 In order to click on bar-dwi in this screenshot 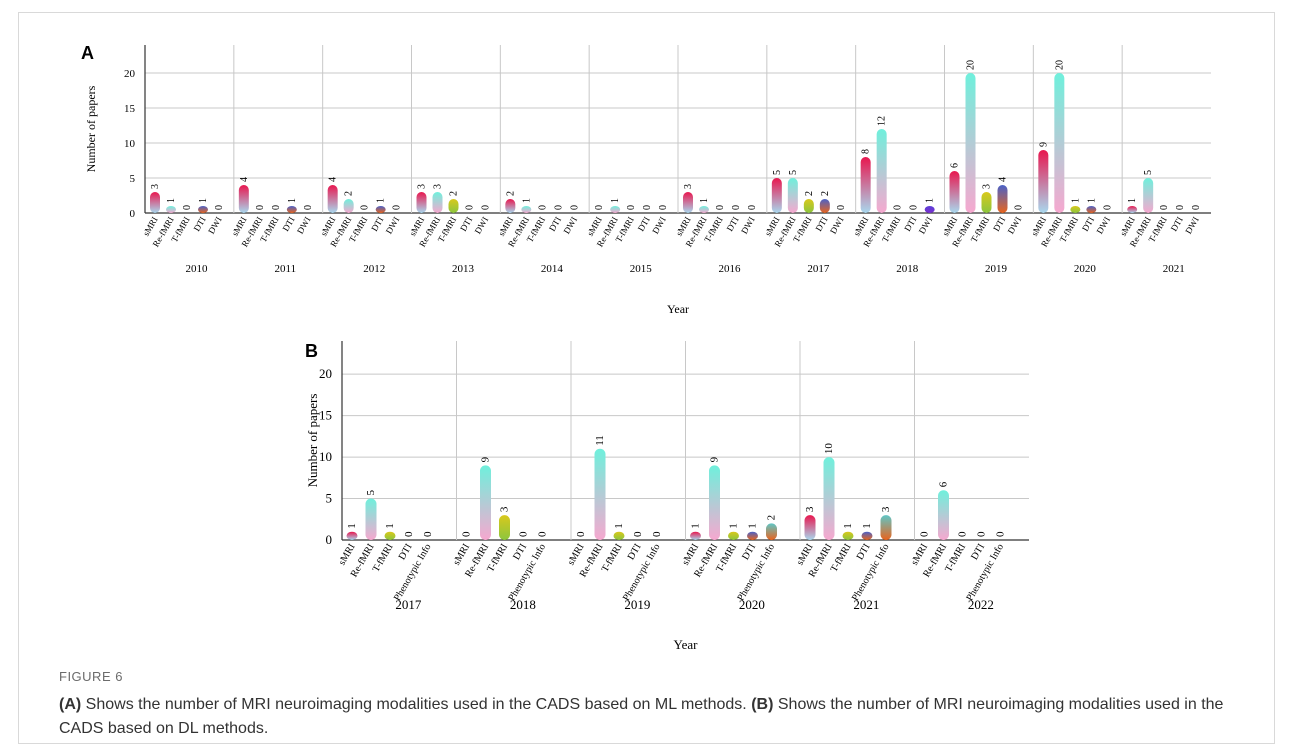, I will do `click(929, 209)`.